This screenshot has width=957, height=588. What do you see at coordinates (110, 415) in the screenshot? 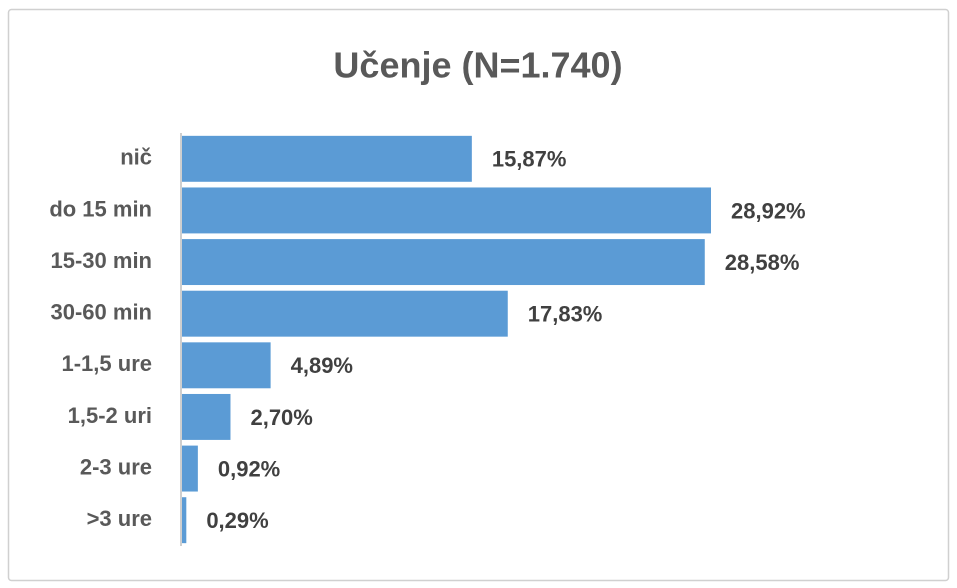
I see `category-label: 1,5-2 uri` at bounding box center [110, 415].